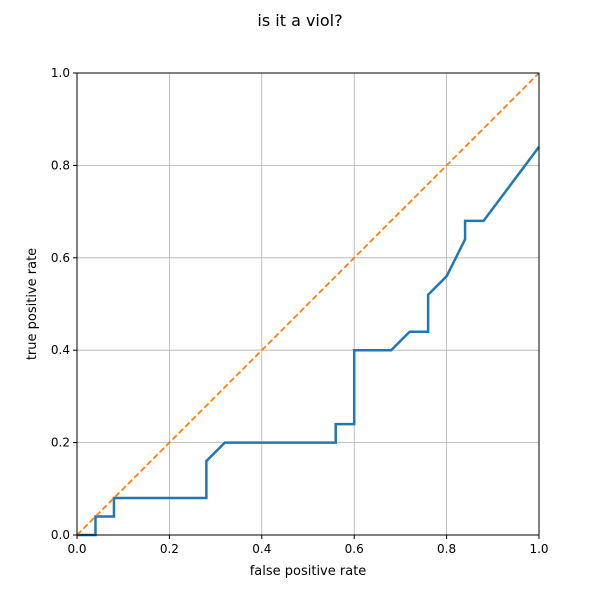 The width and height of the screenshot is (600, 604). Describe the element at coordinates (60, 535) in the screenshot. I see `y-tick-label: 0.0` at that location.